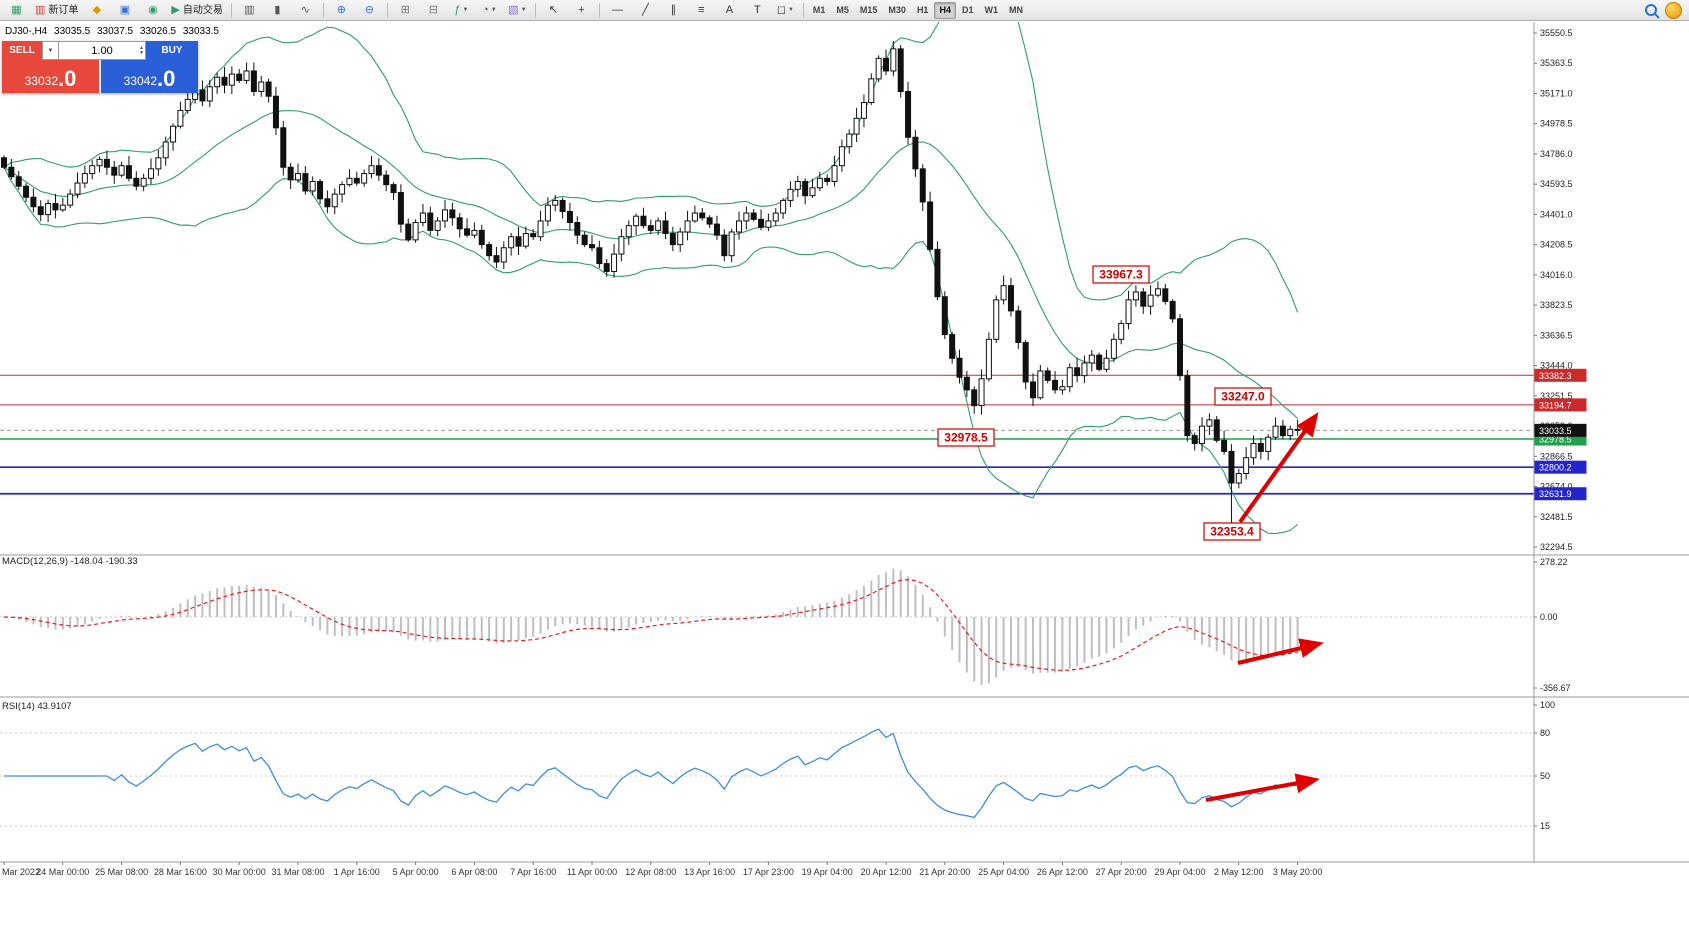 The width and height of the screenshot is (1689, 942). I want to click on periods-button: ◔ ▼, so click(489, 10).